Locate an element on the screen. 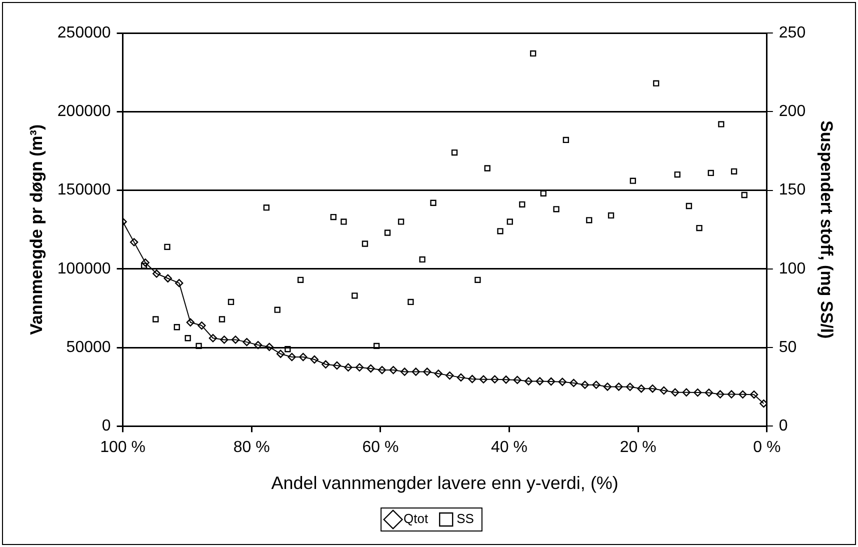 The width and height of the screenshot is (858, 547). y-tick-label: 150000 is located at coordinates (84, 190).